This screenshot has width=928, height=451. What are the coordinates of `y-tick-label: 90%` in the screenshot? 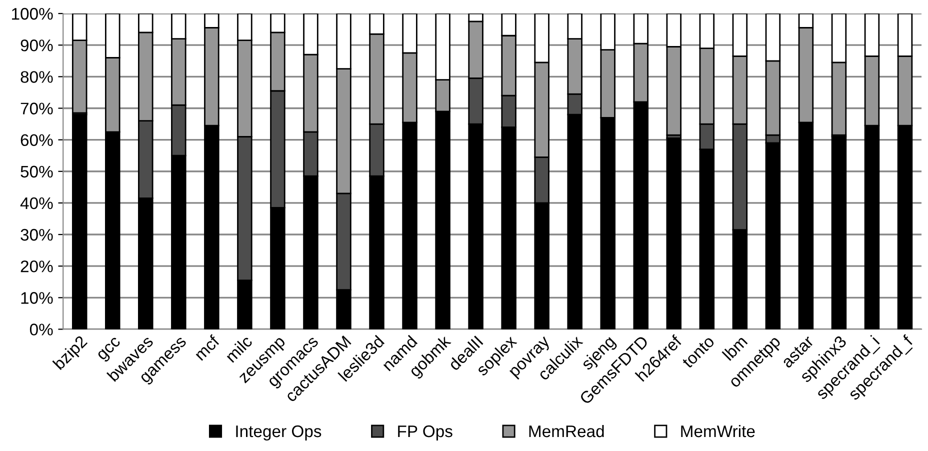 It's located at (36, 46).